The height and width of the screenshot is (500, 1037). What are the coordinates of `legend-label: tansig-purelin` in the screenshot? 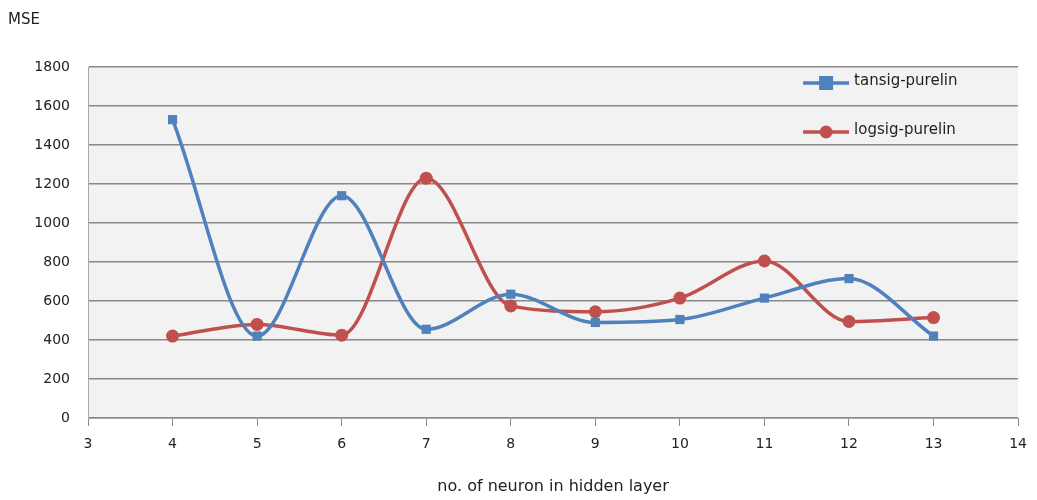 It's located at (906, 79).